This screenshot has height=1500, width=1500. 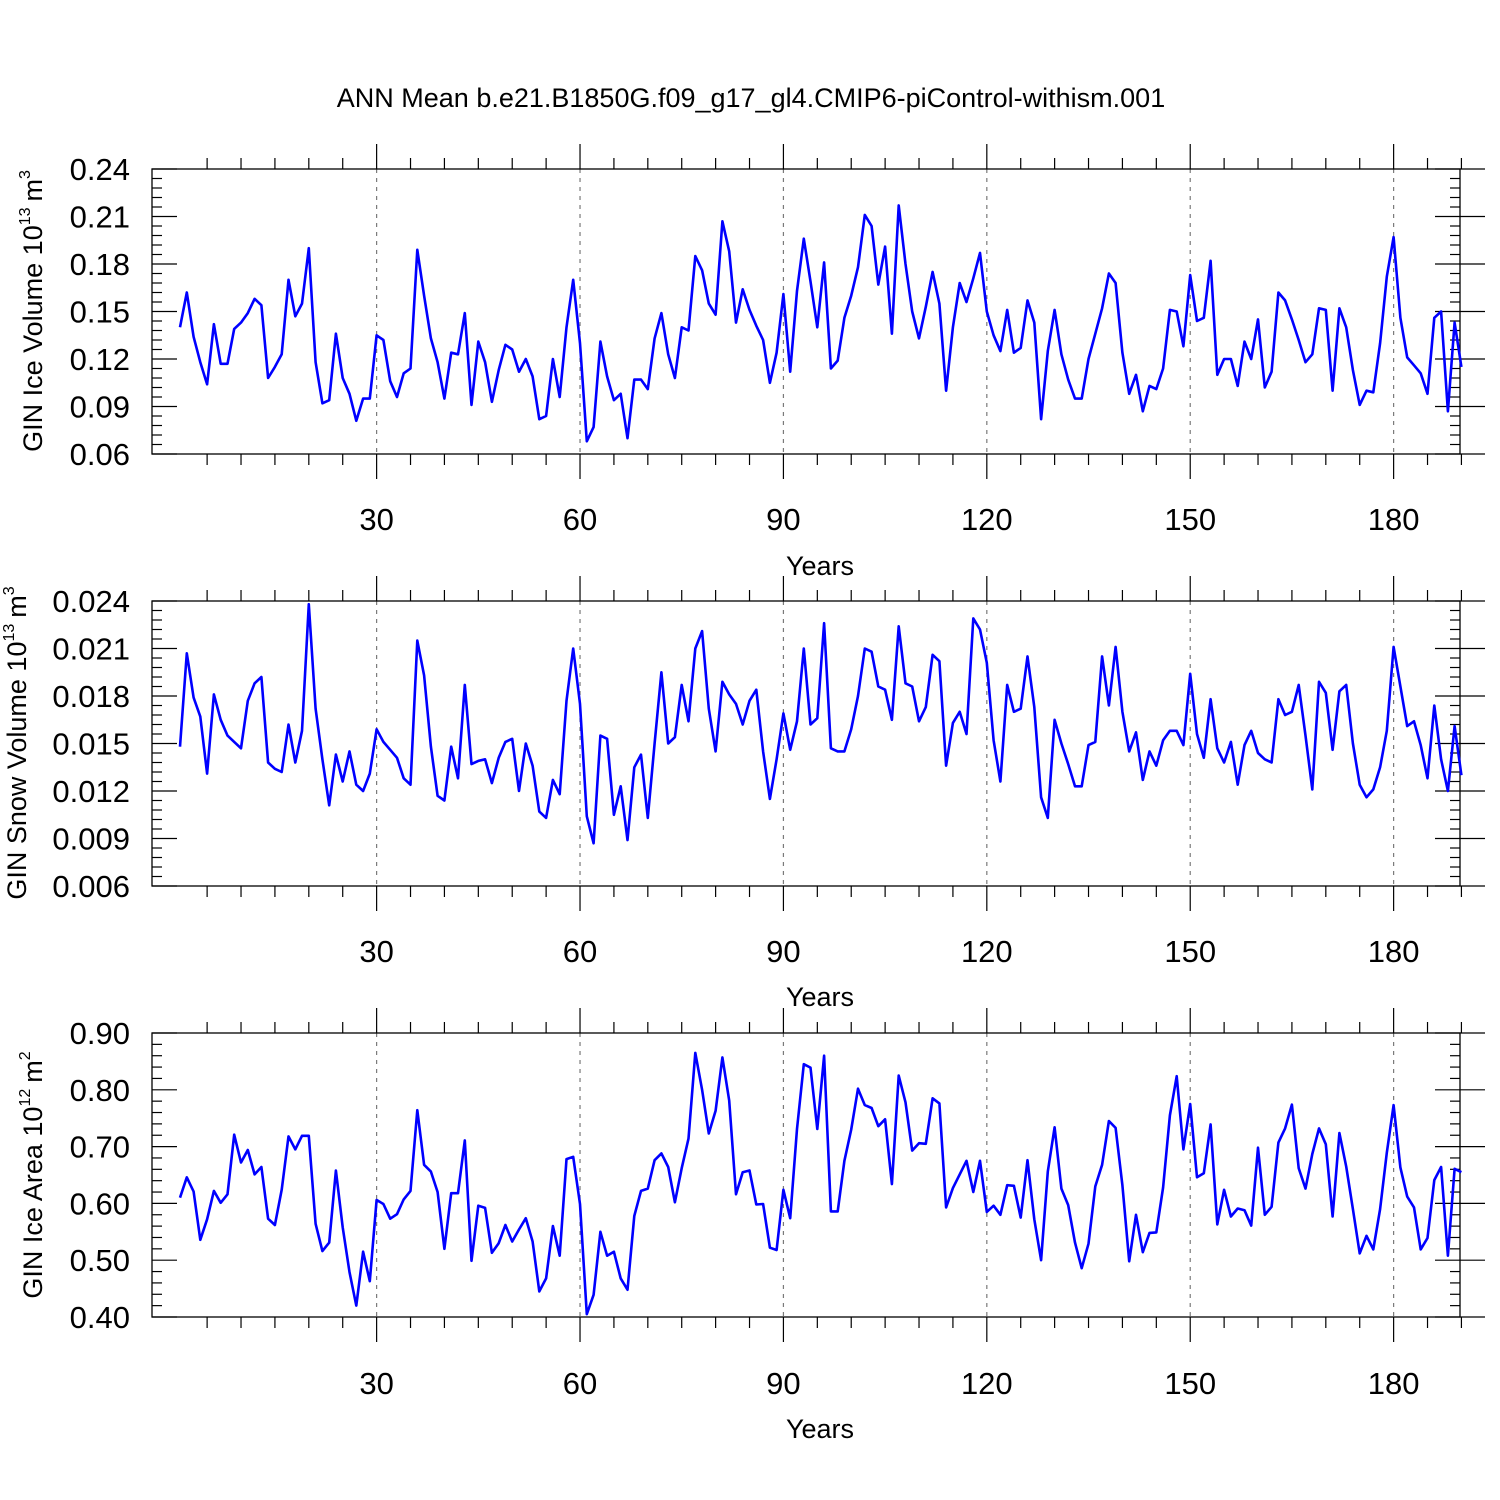 I want to click on y-tick-label: 0.018, so click(x=91, y=696).